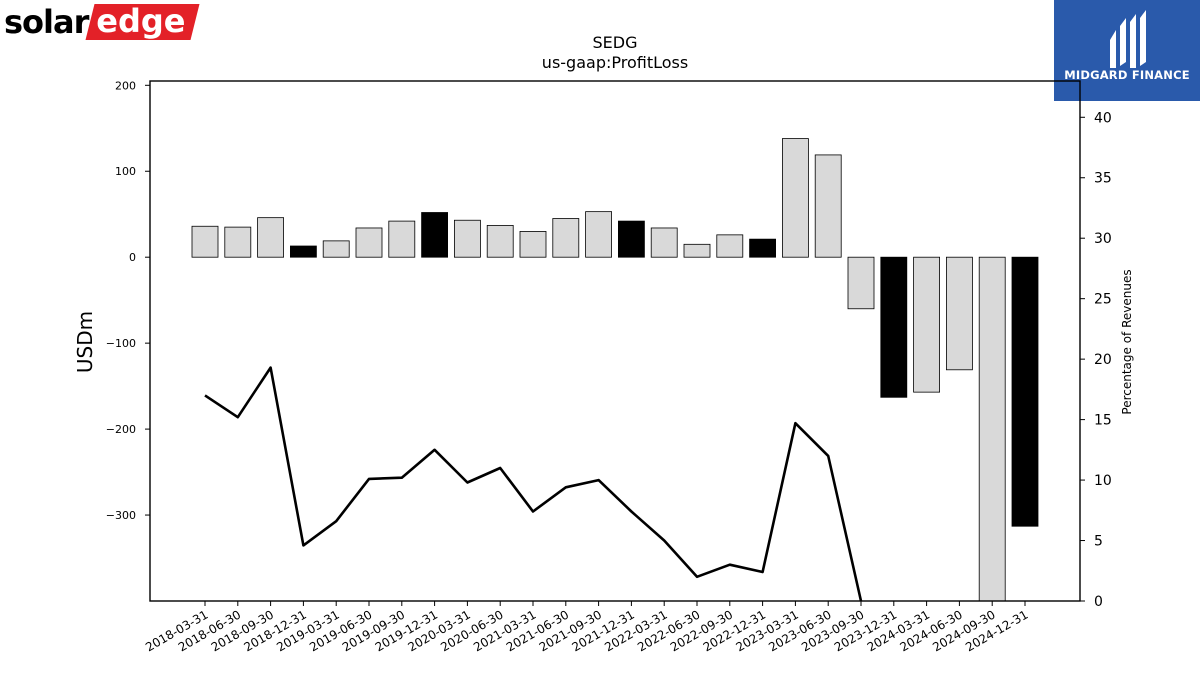 The height and width of the screenshot is (675, 1200). What do you see at coordinates (1103, 481) in the screenshot?
I see `y2-tick-label: 10` at bounding box center [1103, 481].